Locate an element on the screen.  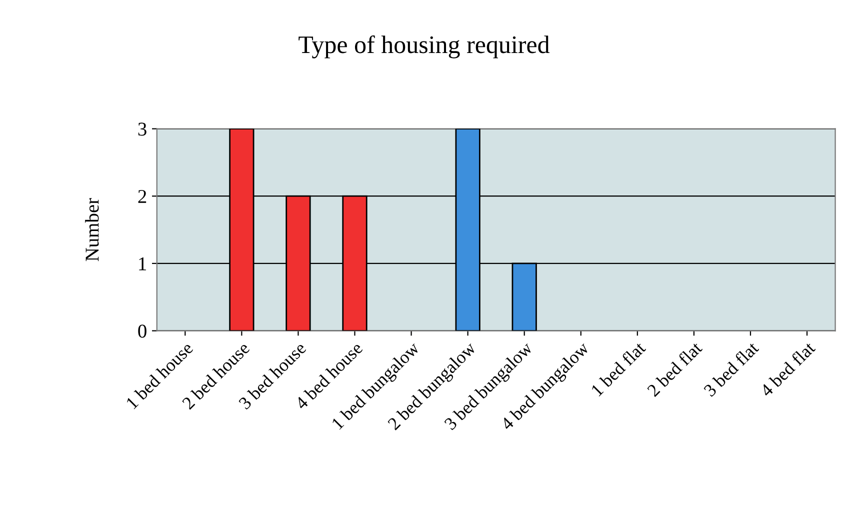
x-tick-label: 1 bed flat is located at coordinates (618, 368).